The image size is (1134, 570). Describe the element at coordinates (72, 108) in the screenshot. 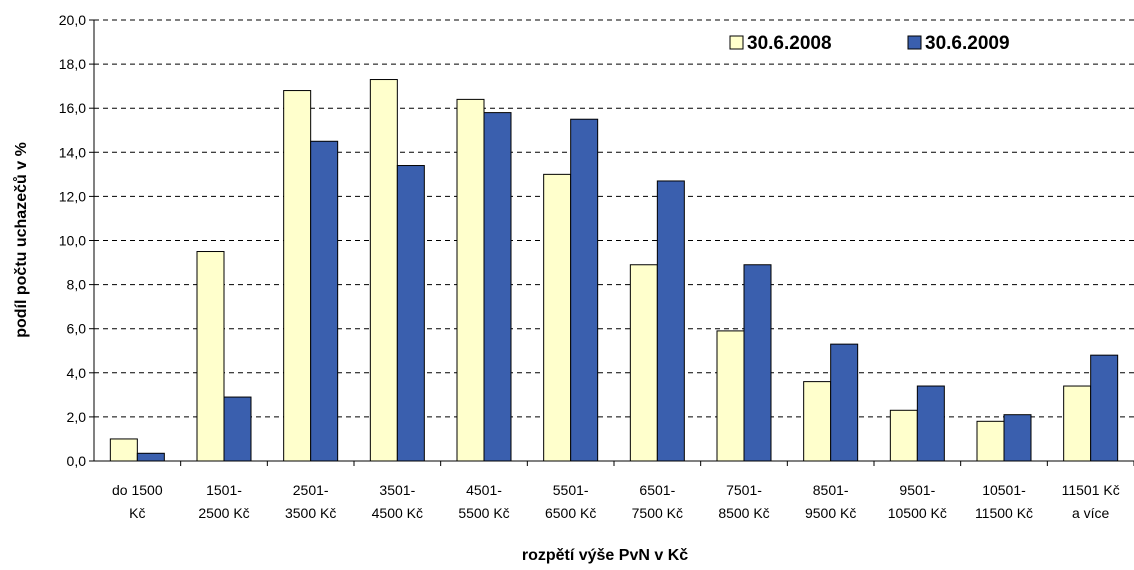

I see `y-tick-label: 16,0` at that location.